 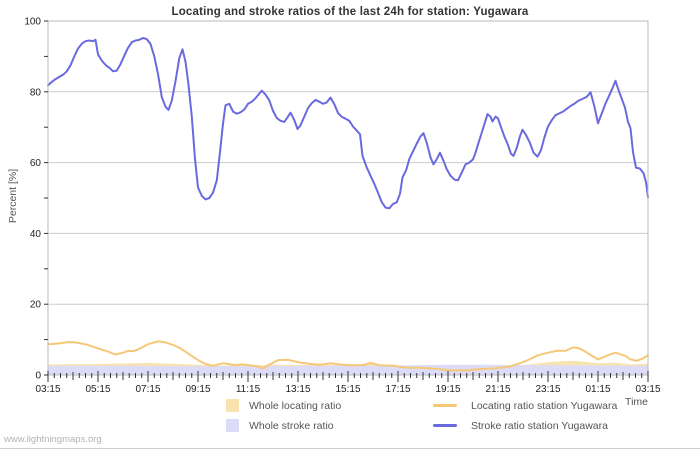 I want to click on watermark: www.lightningmaps.org, so click(x=53, y=439).